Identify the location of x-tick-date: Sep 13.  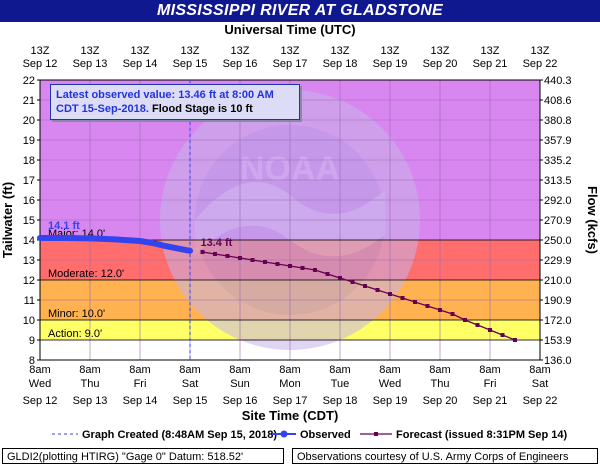
(90, 401).